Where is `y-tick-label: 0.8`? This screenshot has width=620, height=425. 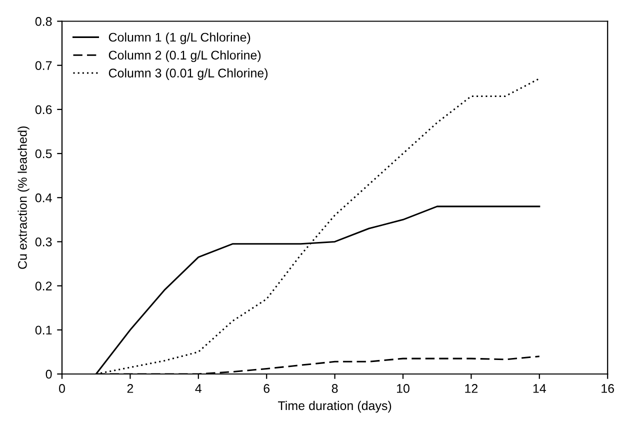 y-tick-label: 0.8 is located at coordinates (43, 21).